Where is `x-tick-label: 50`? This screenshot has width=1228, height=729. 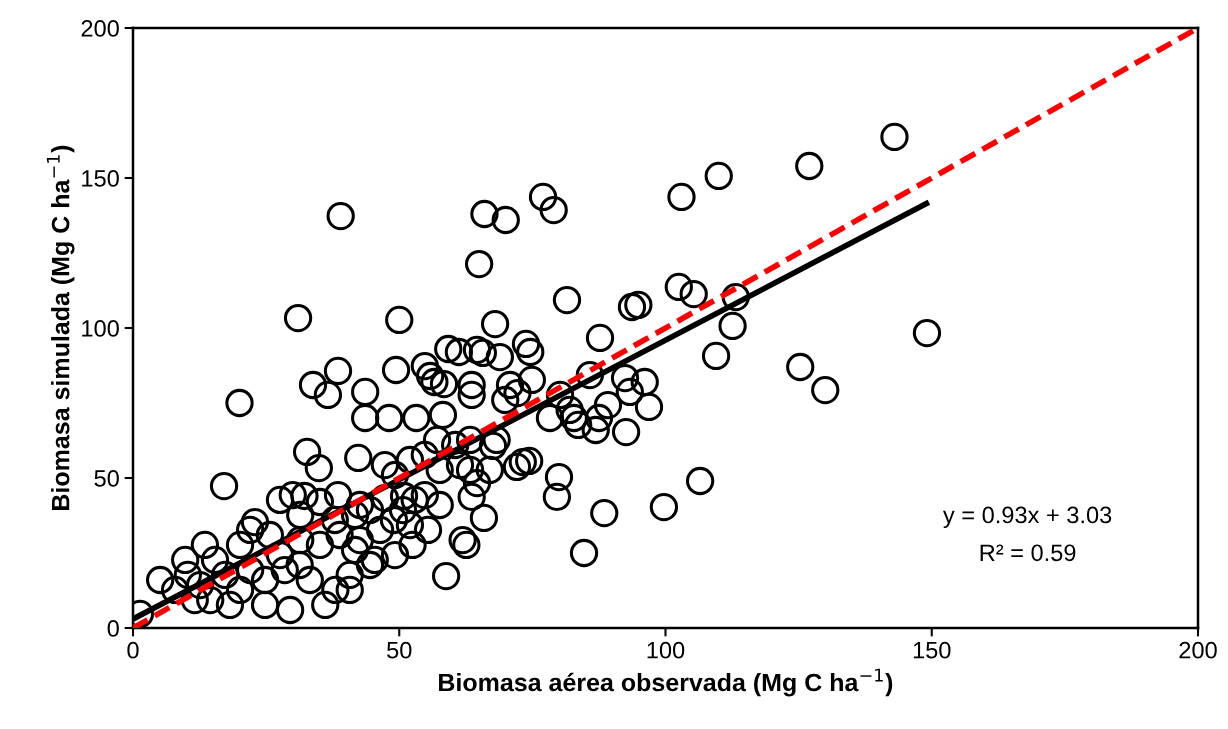 x-tick-label: 50 is located at coordinates (399, 650).